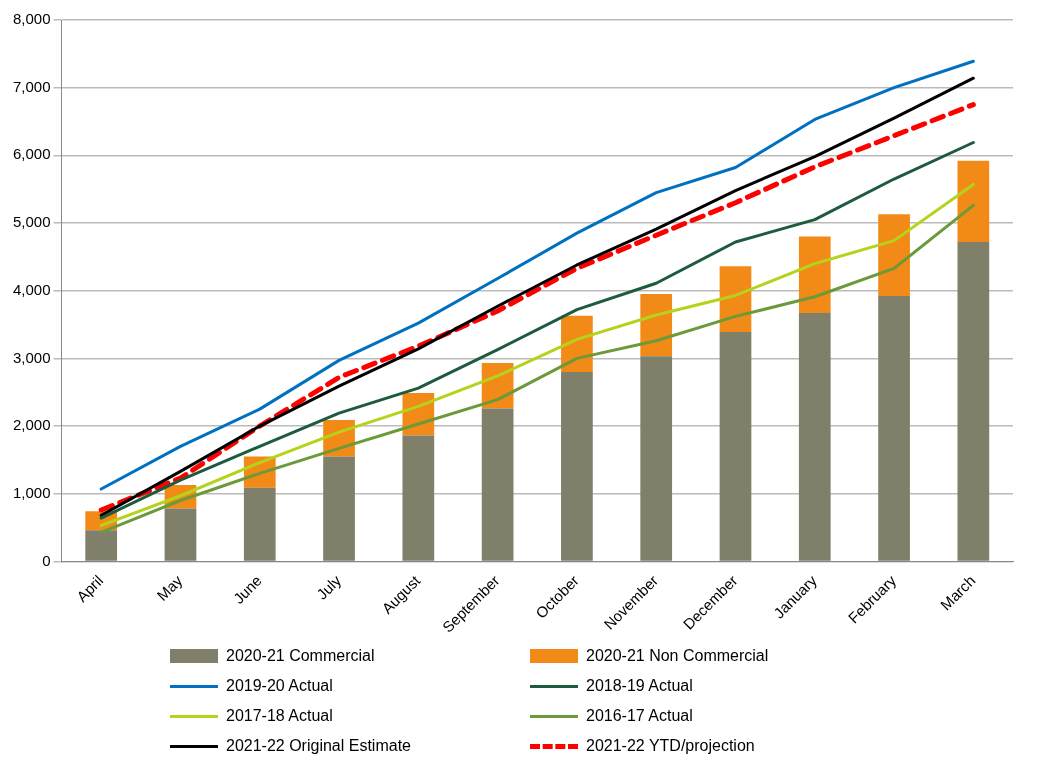 Image resolution: width=1043 pixels, height=779 pixels. What do you see at coordinates (31, 154) in the screenshot?
I see `y-tick-label: 6,000` at bounding box center [31, 154].